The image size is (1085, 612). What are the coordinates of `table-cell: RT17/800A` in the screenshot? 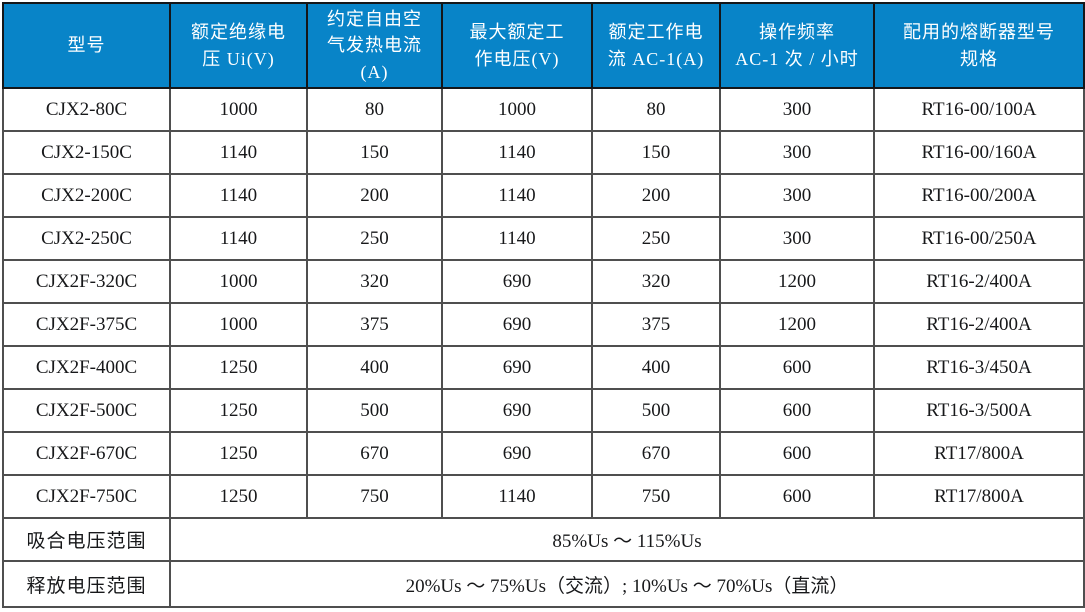 It's located at (979, 496).